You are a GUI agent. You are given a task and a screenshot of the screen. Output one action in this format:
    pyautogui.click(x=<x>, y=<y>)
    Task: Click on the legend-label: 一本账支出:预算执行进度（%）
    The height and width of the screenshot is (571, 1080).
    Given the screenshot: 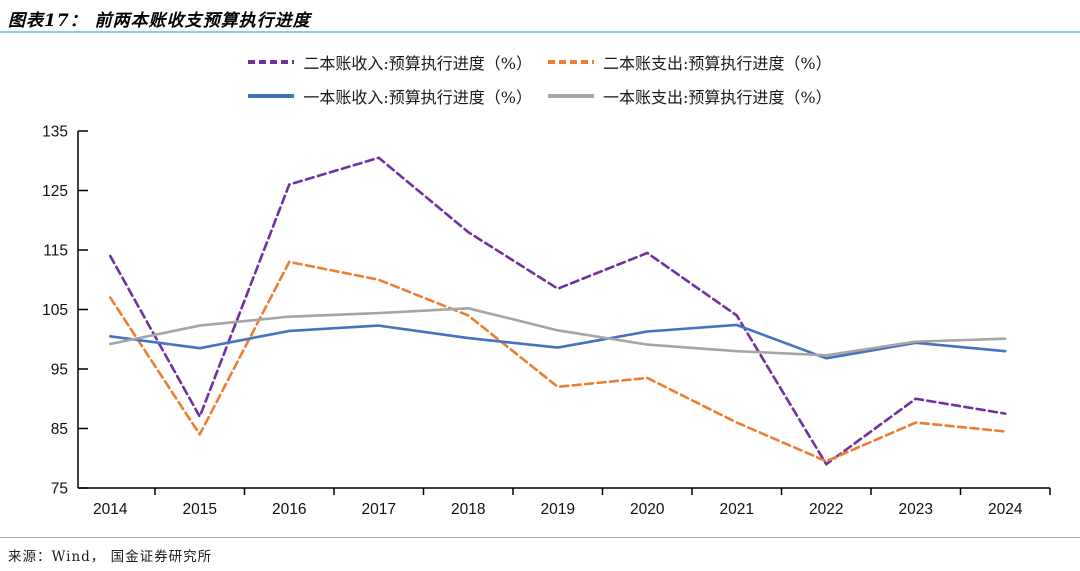 What is the action you would take?
    pyautogui.click(x=717, y=97)
    